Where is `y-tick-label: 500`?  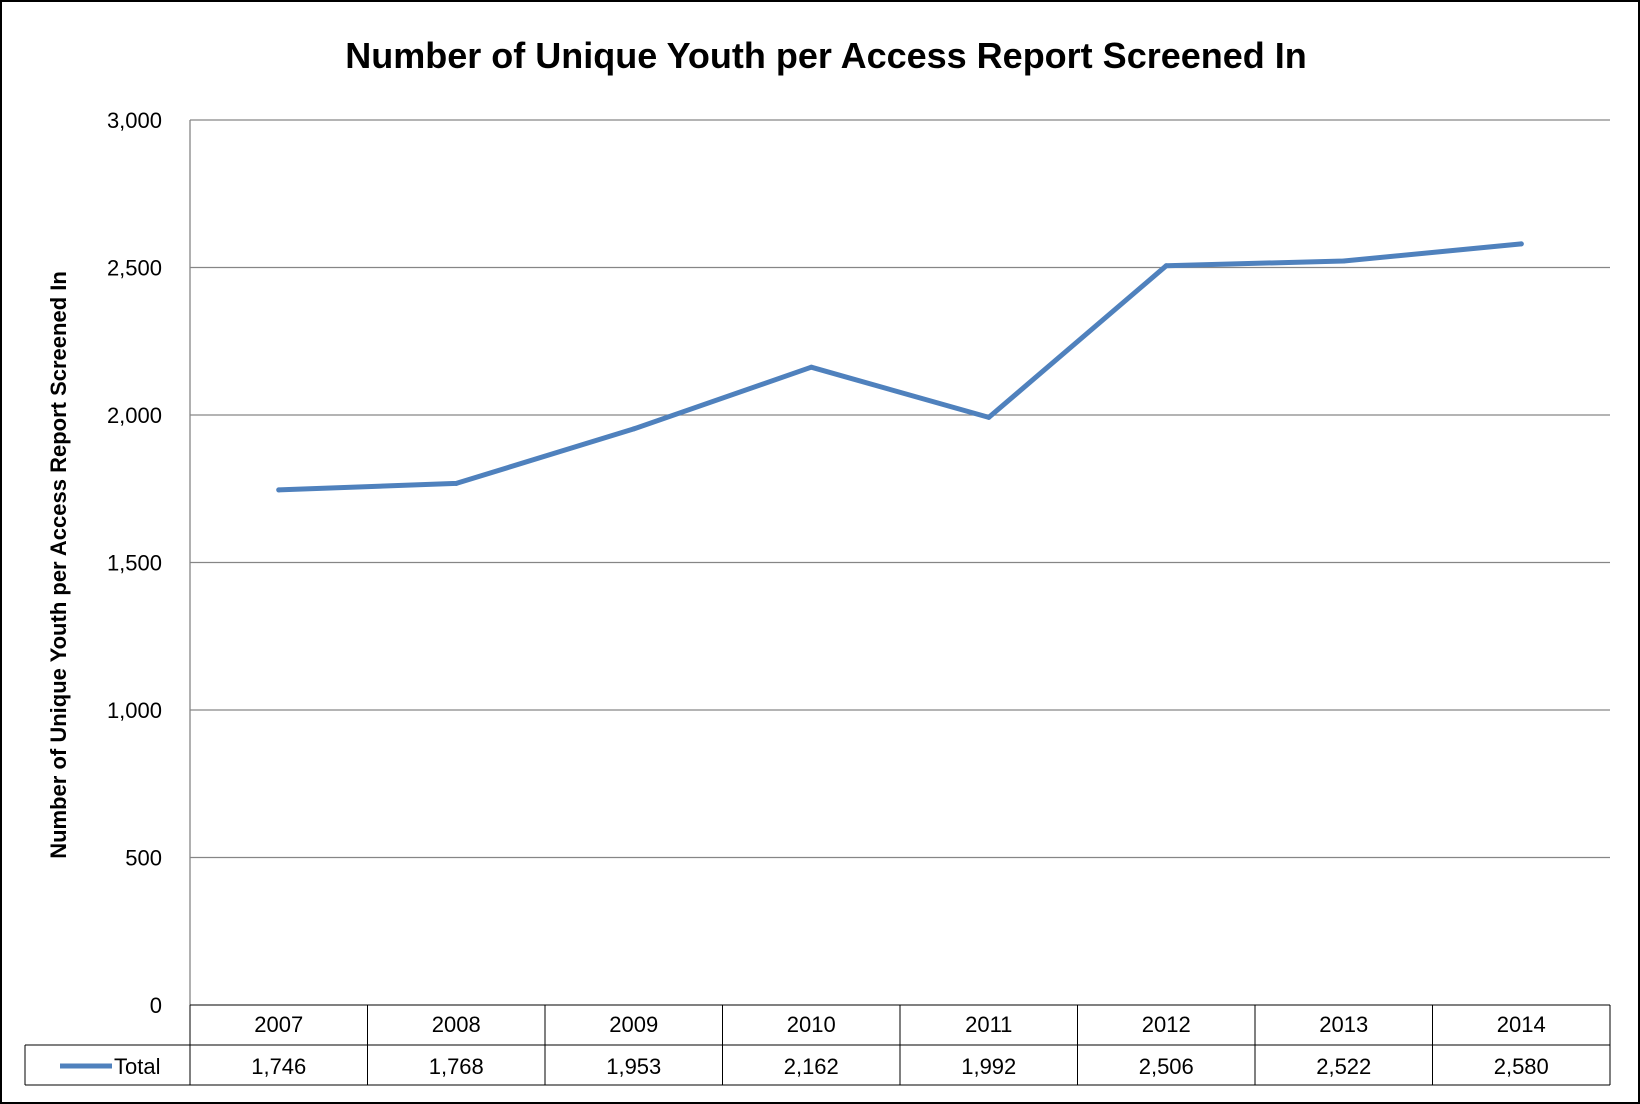
y-tick-label: 500 is located at coordinates (143, 858).